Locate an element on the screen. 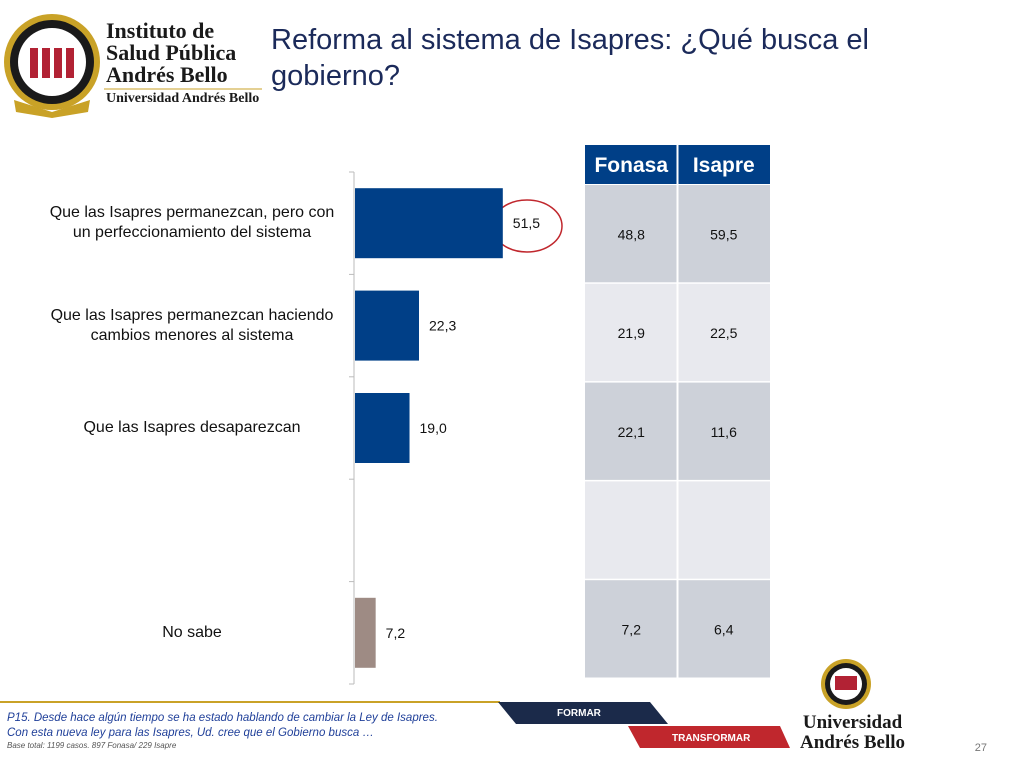 This screenshot has width=1024, height=768. table-header-text: Isapre is located at coordinates (724, 165).